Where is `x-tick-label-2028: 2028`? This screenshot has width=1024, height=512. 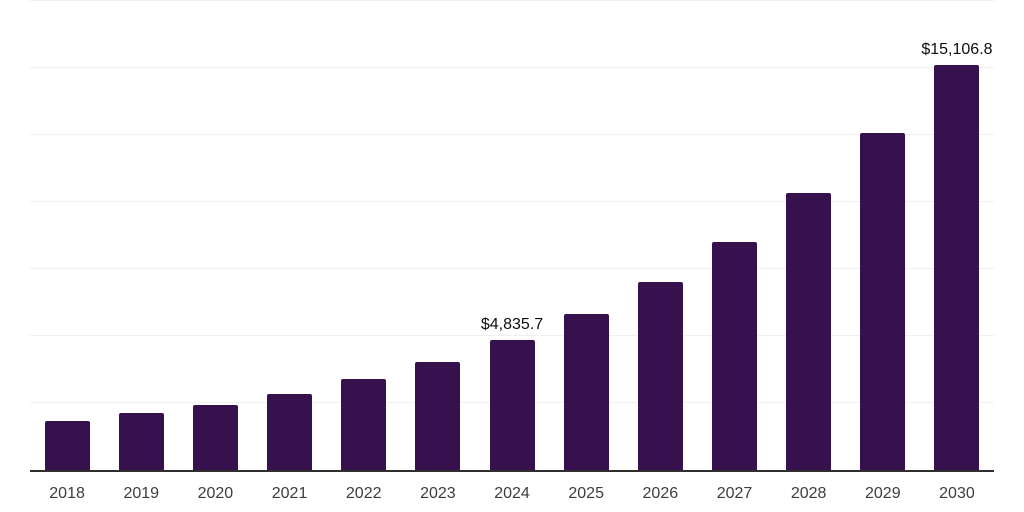 x-tick-label-2028: 2028 is located at coordinates (808, 493).